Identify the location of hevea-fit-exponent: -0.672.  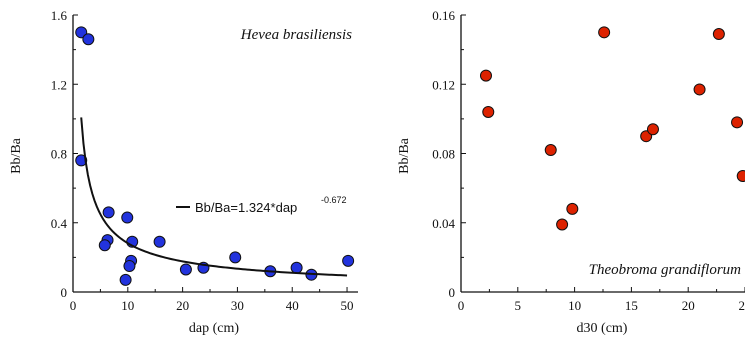
(334, 200).